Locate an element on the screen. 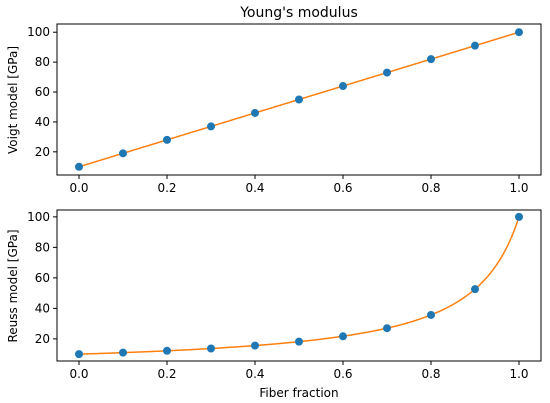 The image size is (550, 403). x-axis-label: Fiber fraction is located at coordinates (298, 393).